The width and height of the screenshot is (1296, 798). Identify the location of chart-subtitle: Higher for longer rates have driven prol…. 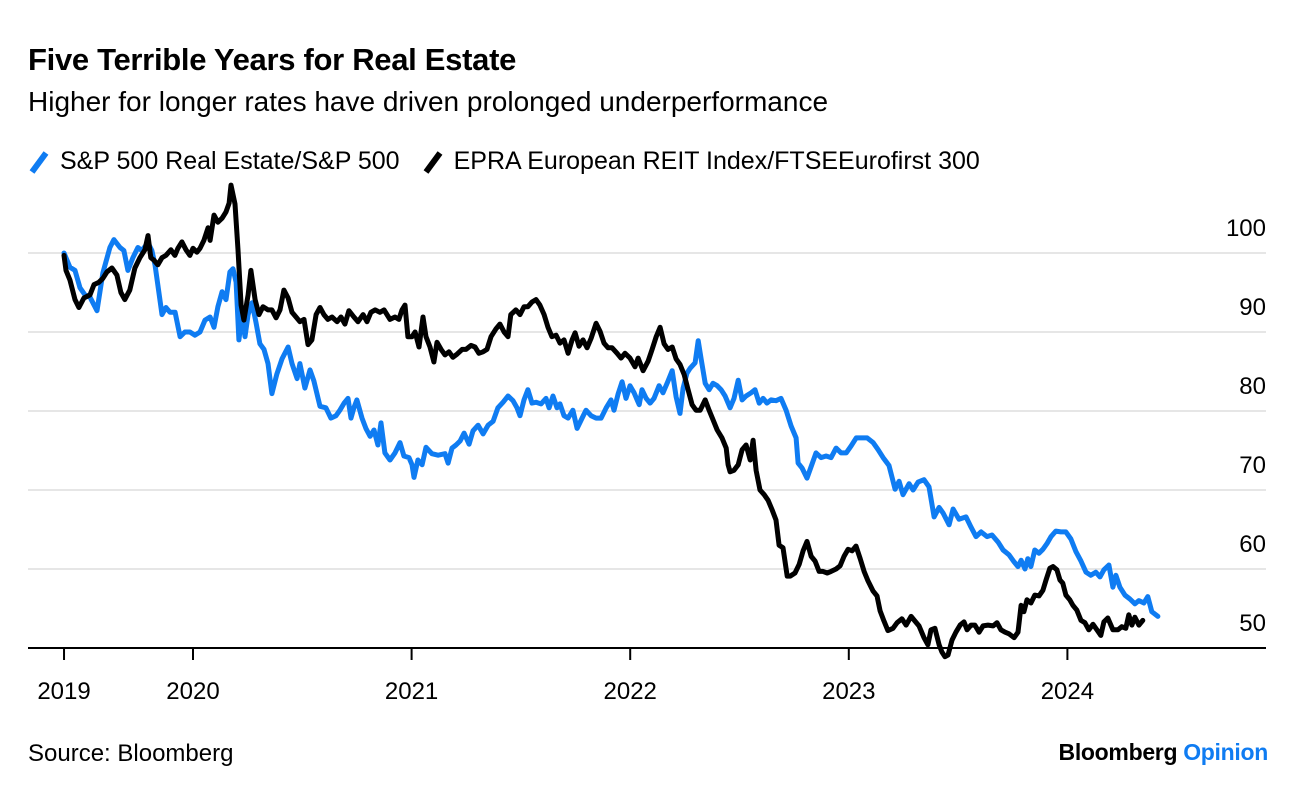
(428, 101).